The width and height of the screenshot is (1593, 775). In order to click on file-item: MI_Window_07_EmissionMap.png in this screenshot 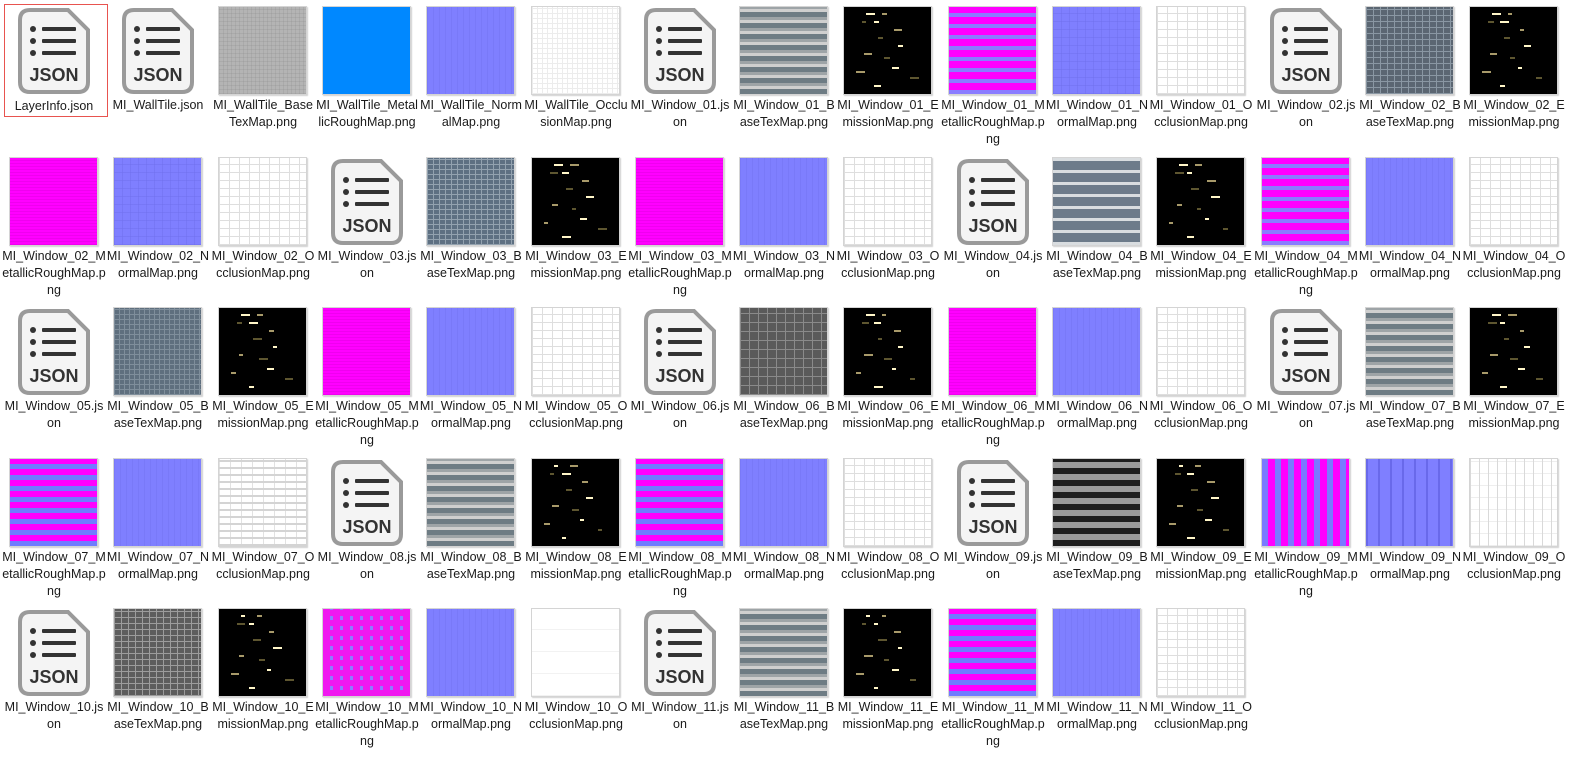, I will do `click(1515, 367)`.